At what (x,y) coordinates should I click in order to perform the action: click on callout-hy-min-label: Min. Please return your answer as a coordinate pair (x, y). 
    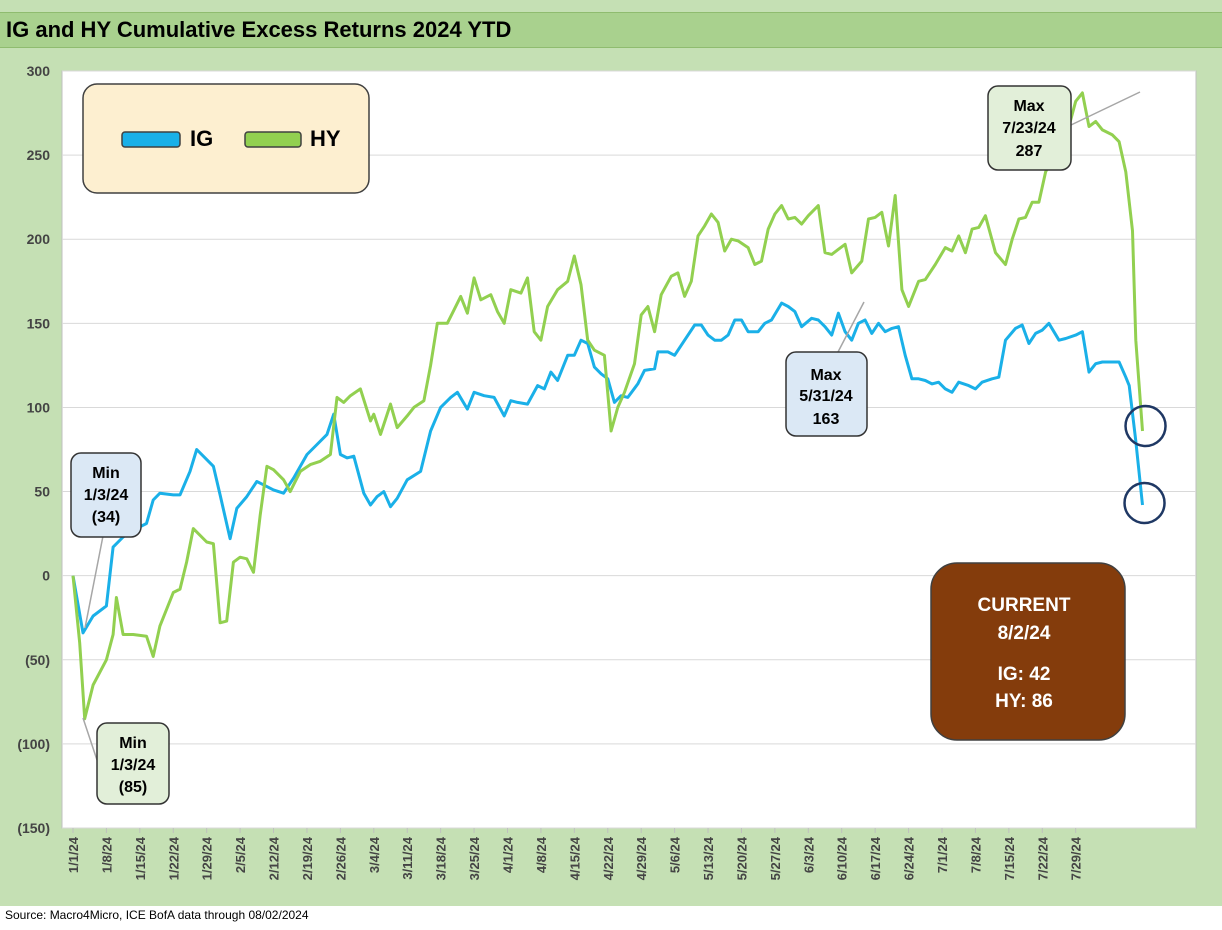
    Looking at the image, I should click on (133, 743).